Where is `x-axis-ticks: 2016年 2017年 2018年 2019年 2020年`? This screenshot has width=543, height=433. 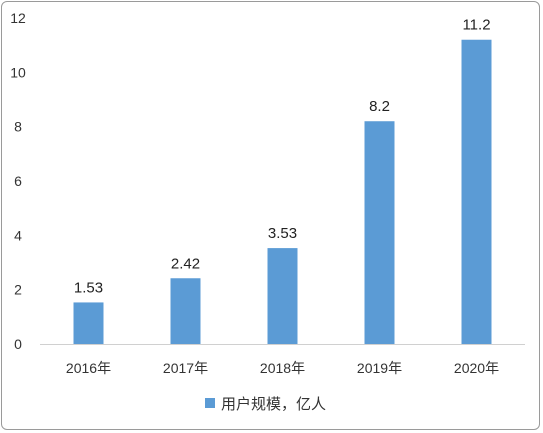
x-axis-ticks: 2016年 2017年 2018年 2019年 2020年 is located at coordinates (282, 368).